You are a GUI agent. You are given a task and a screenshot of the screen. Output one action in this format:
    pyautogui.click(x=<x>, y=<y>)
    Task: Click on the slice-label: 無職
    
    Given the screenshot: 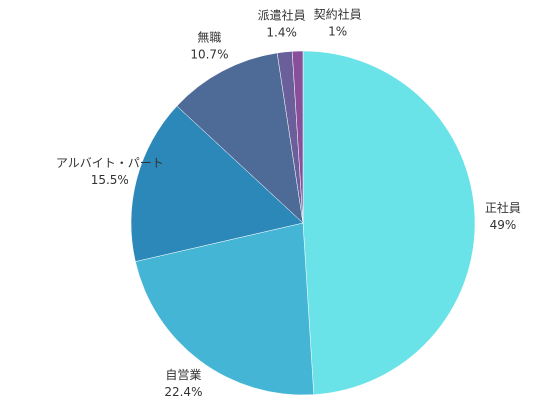 What is the action you would take?
    pyautogui.click(x=209, y=37)
    